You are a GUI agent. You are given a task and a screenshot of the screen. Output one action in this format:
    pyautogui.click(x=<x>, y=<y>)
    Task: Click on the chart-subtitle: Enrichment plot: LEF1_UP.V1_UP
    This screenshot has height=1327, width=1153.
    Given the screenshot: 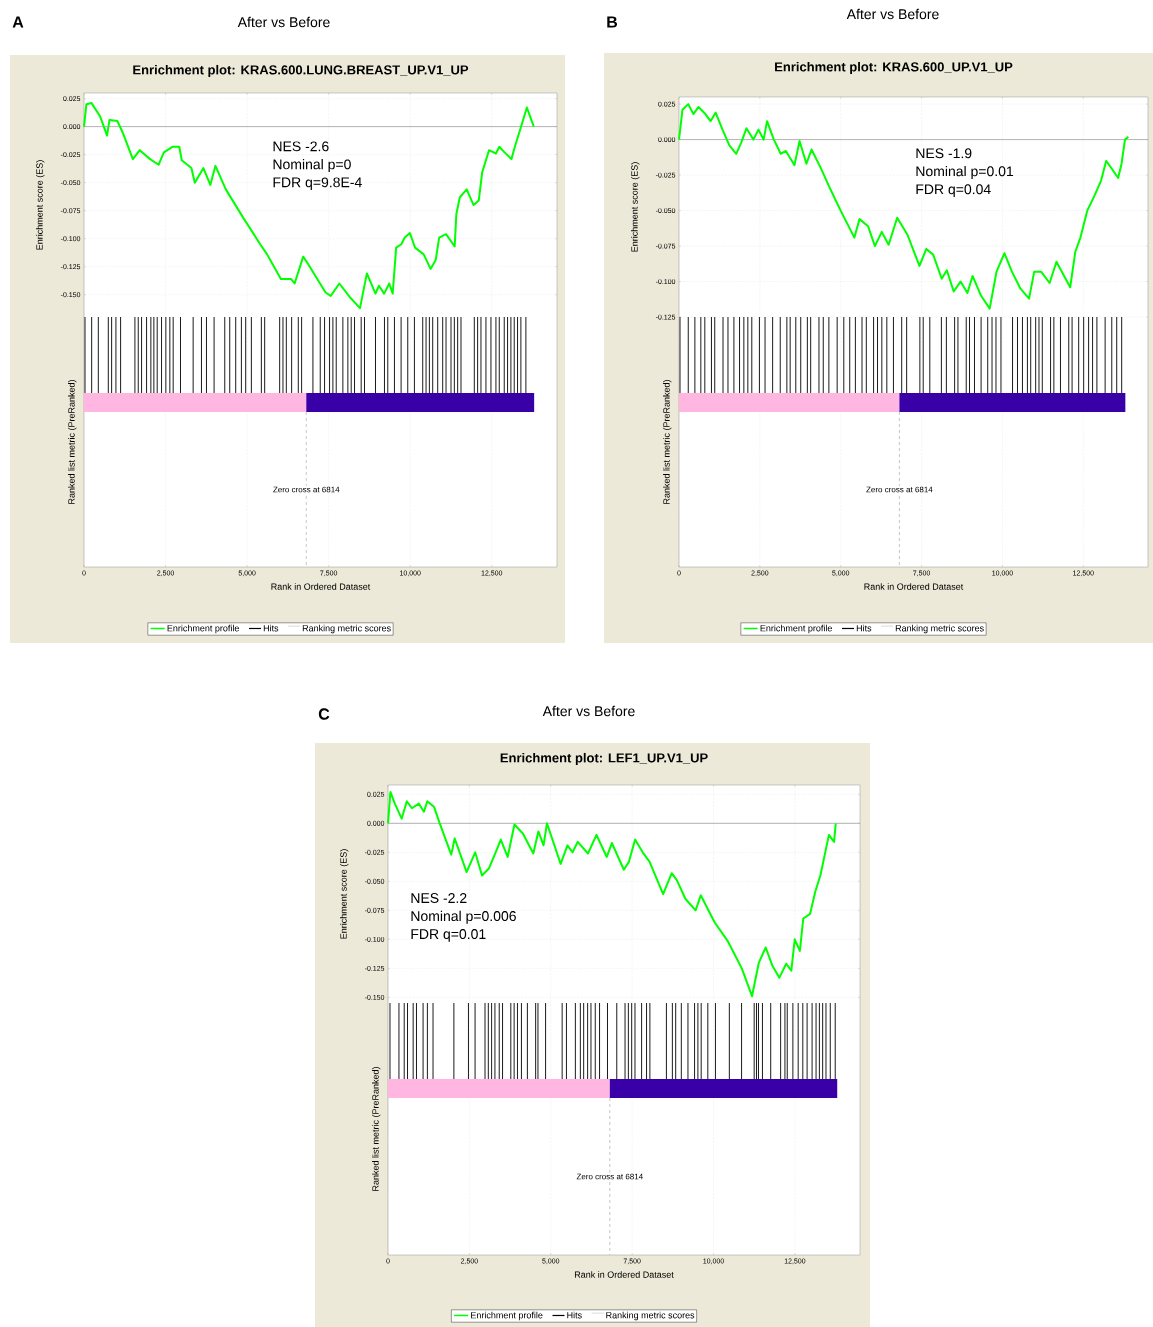 What is the action you would take?
    pyautogui.click(x=604, y=759)
    